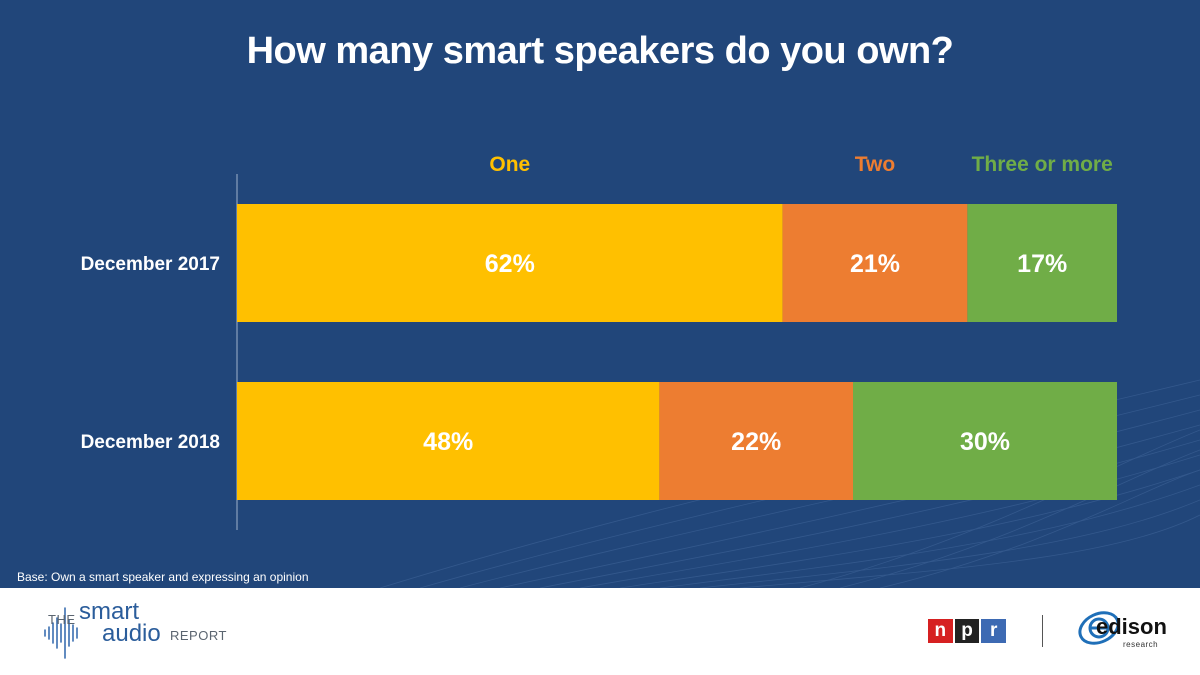  What do you see at coordinates (109, 611) in the screenshot?
I see `report-smart-text: smart` at bounding box center [109, 611].